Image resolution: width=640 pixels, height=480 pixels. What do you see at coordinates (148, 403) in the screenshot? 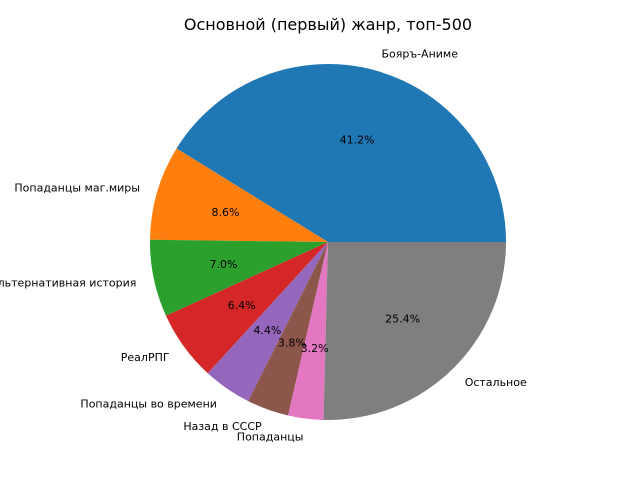
I see `slice-category-label: Попаданцы во времени` at bounding box center [148, 403].